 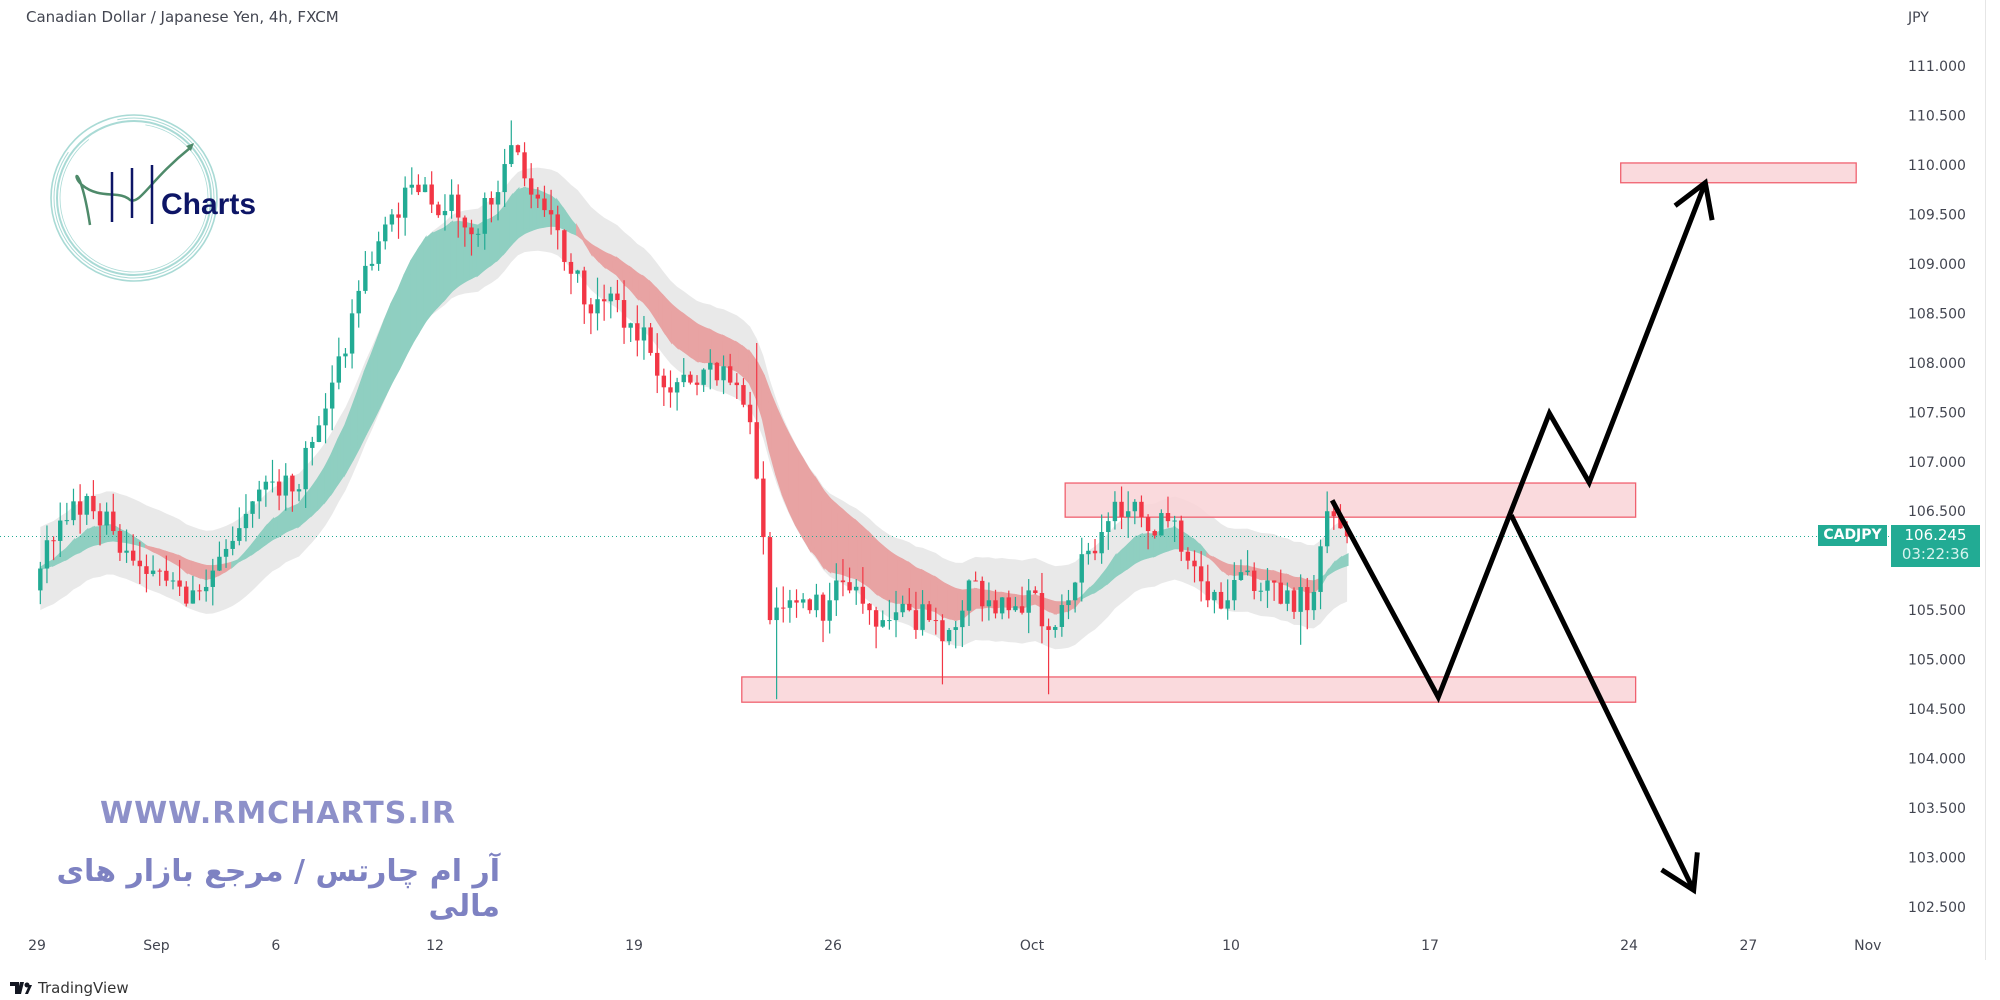 What do you see at coordinates (1430, 946) in the screenshot?
I see `x-tick-label: 17` at bounding box center [1430, 946].